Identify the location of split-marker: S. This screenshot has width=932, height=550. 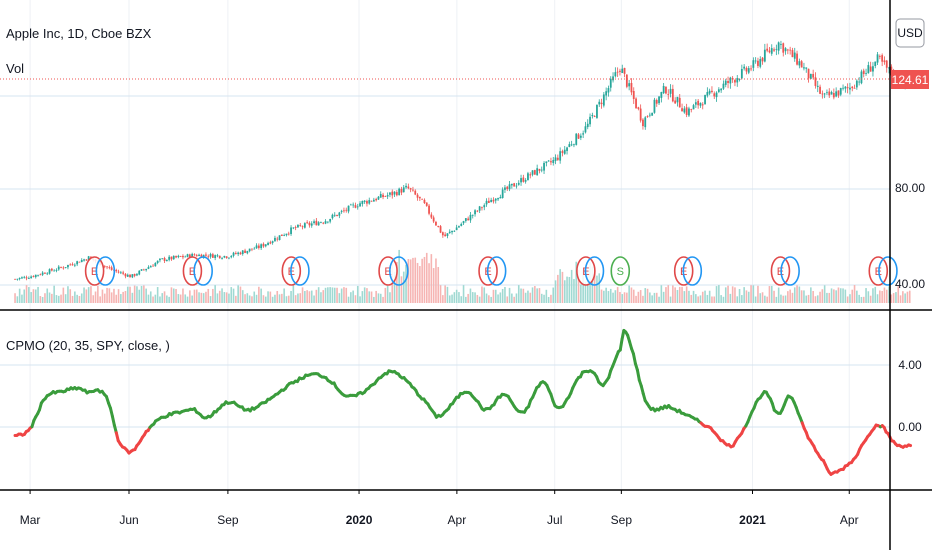
(620, 271).